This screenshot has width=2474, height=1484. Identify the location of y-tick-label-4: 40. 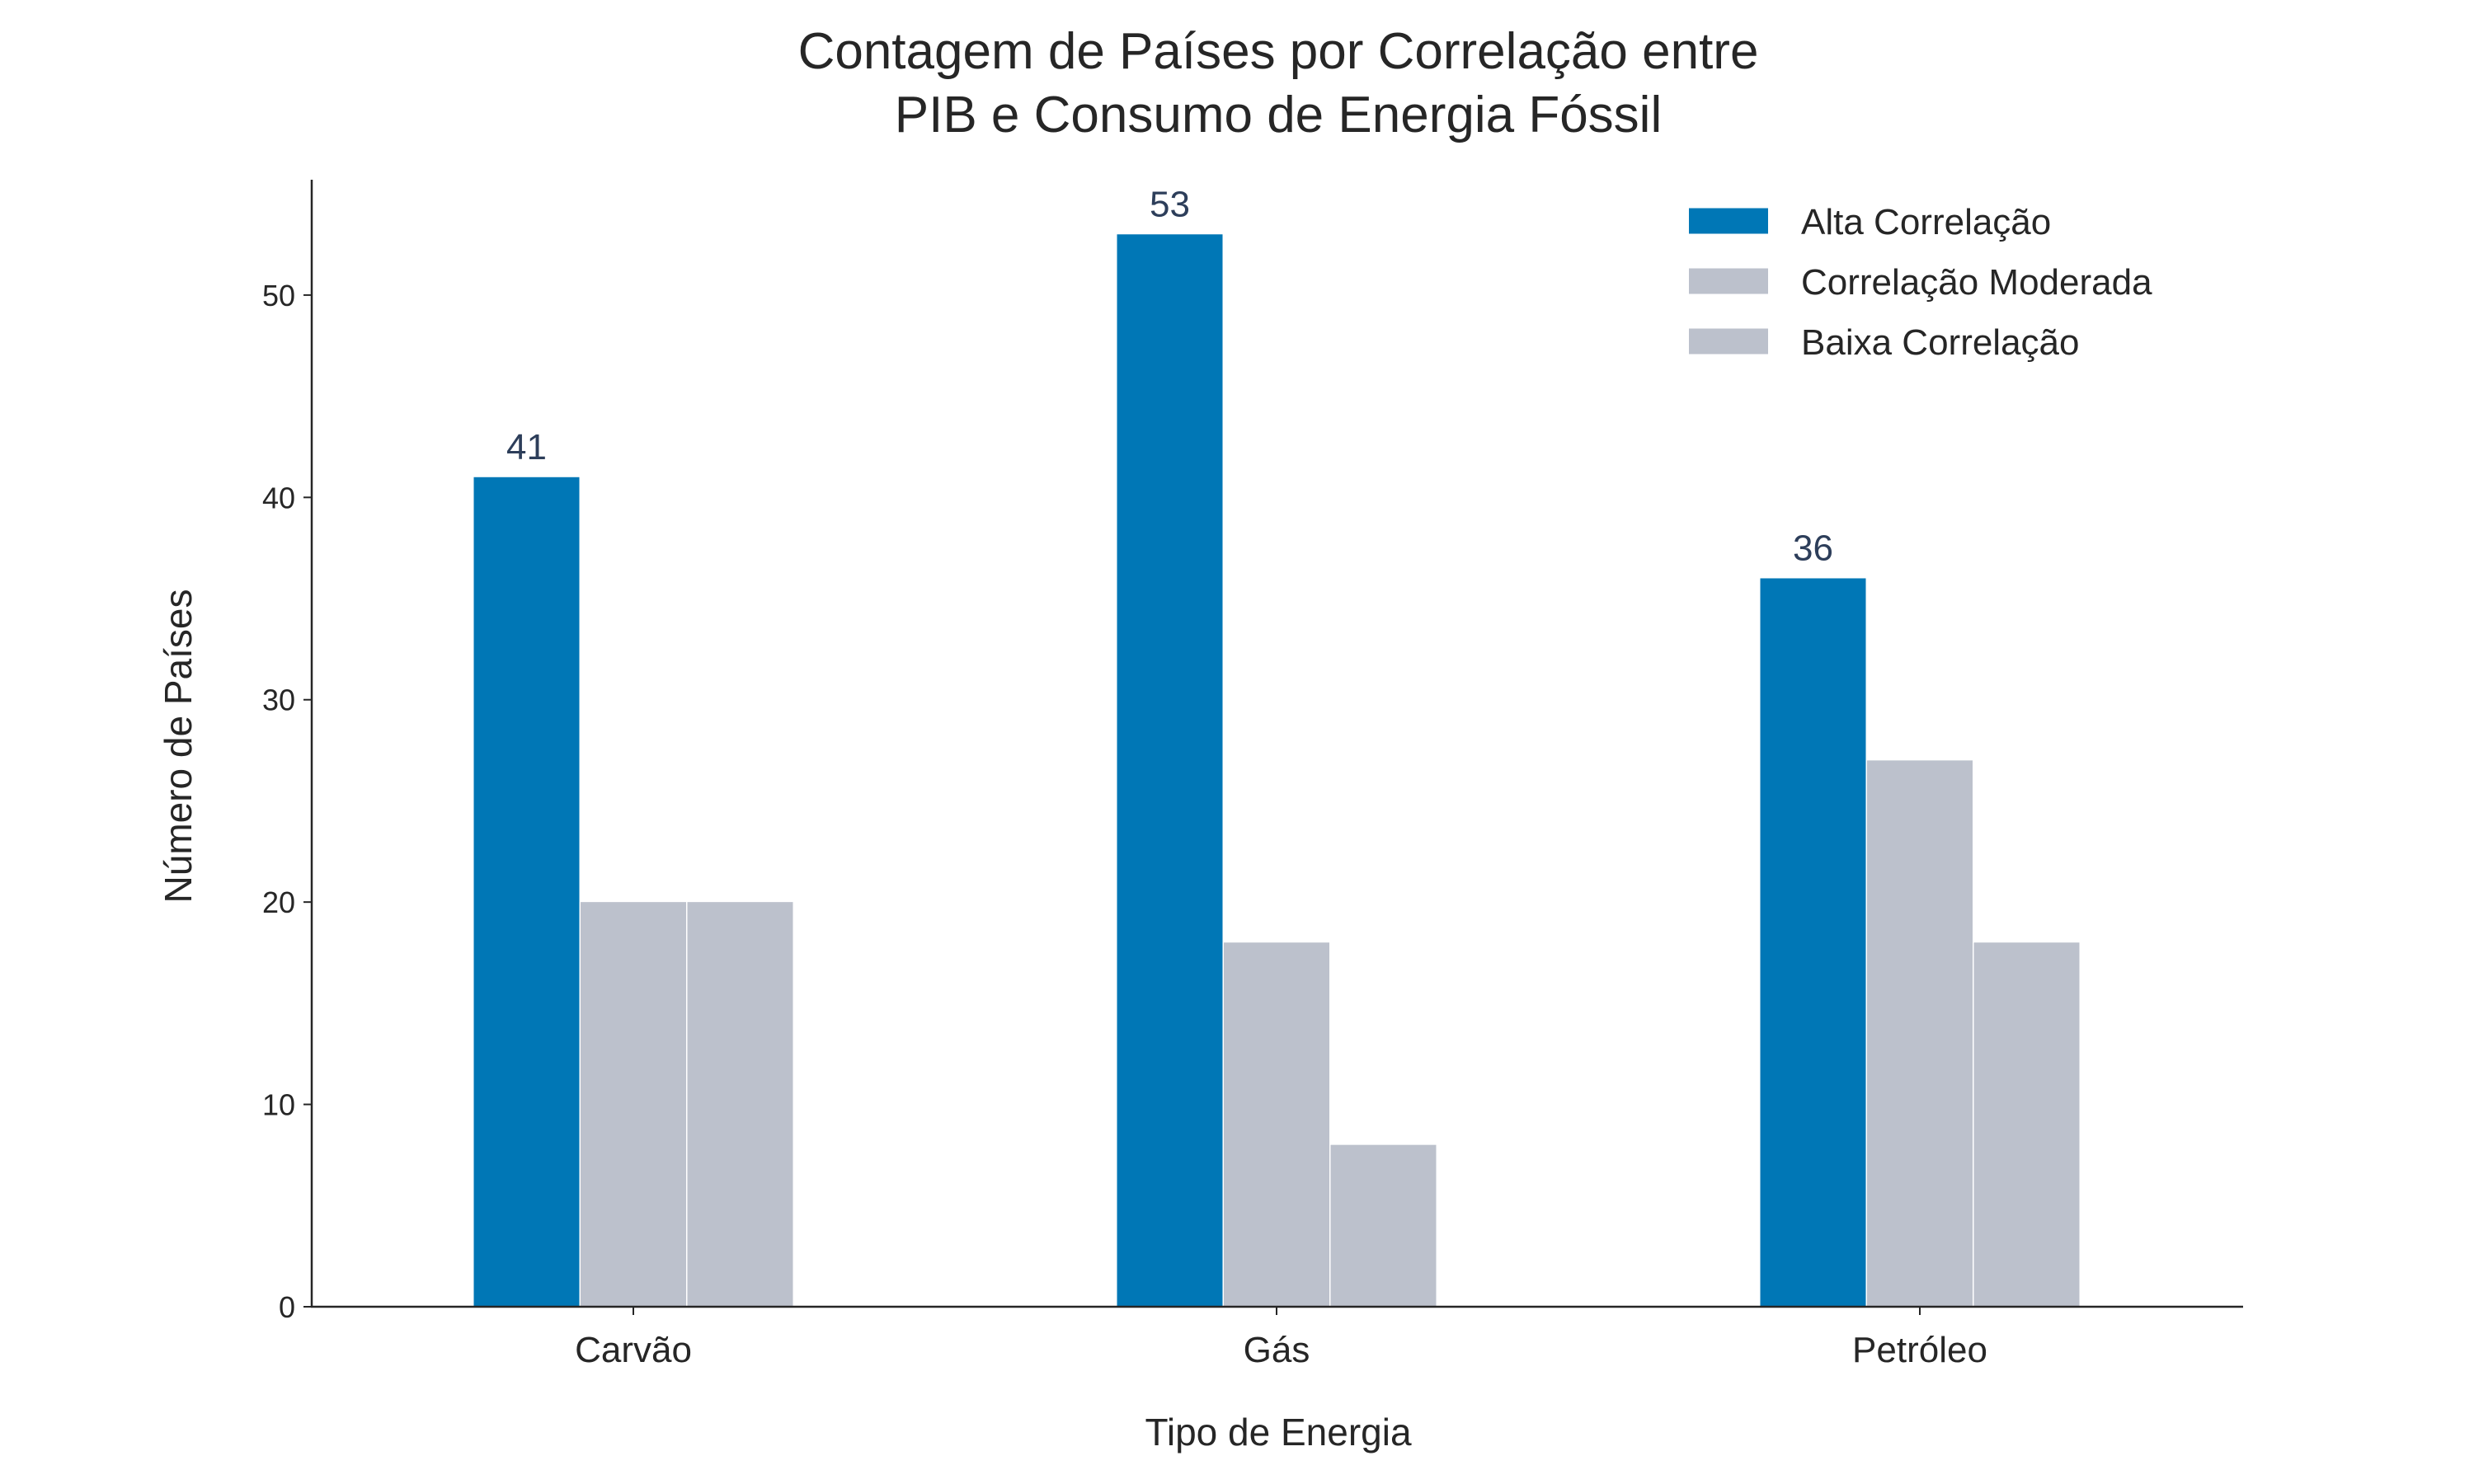
(278, 497).